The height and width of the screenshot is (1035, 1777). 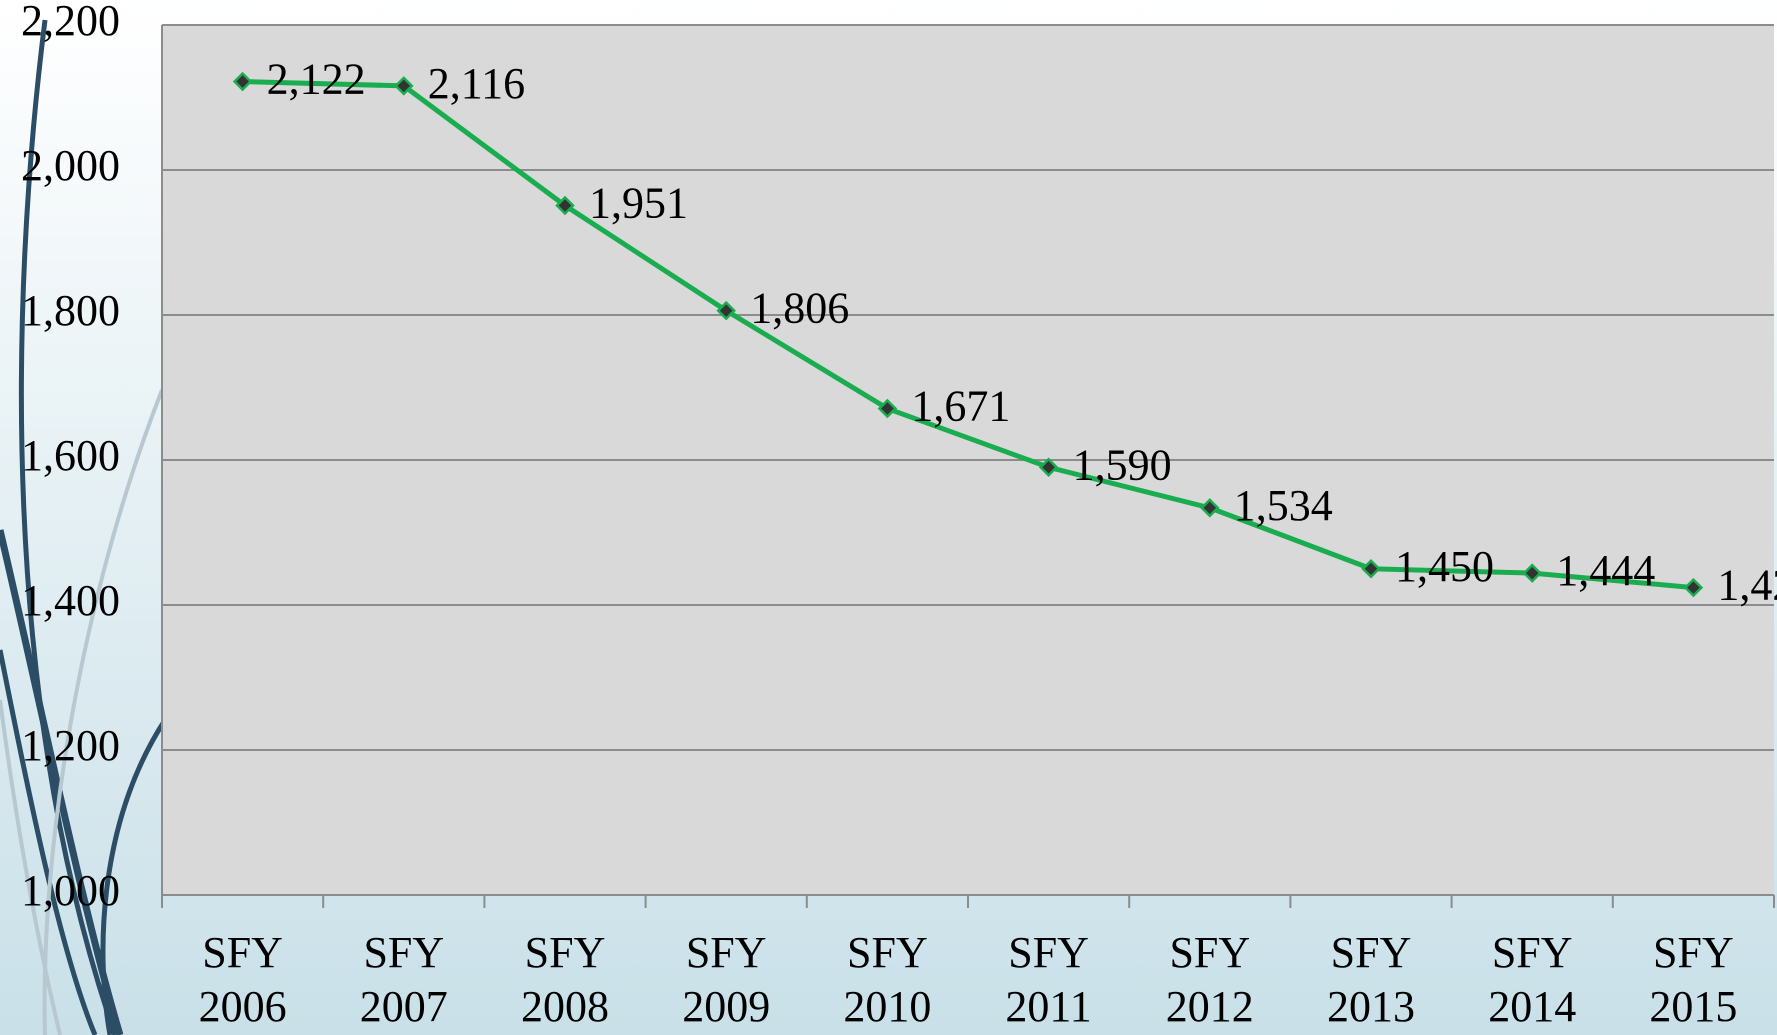 I want to click on y-tick-label: 1,000, so click(x=70, y=890).